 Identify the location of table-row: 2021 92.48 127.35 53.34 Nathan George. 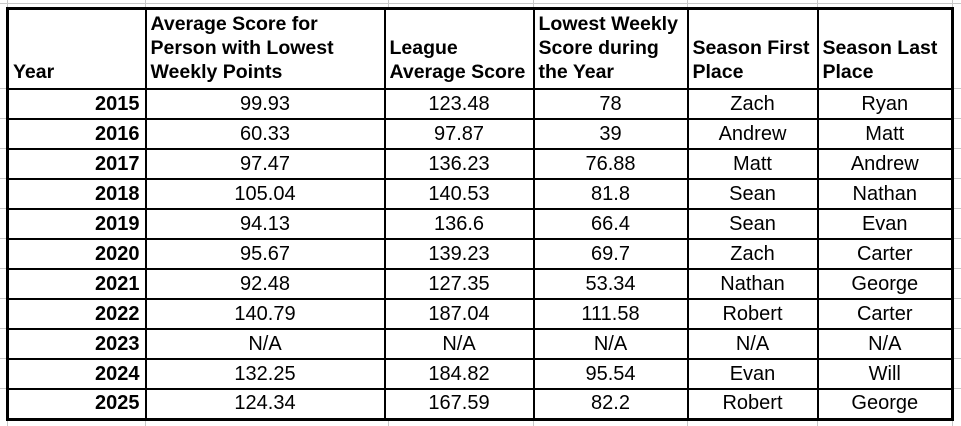
(480, 284).